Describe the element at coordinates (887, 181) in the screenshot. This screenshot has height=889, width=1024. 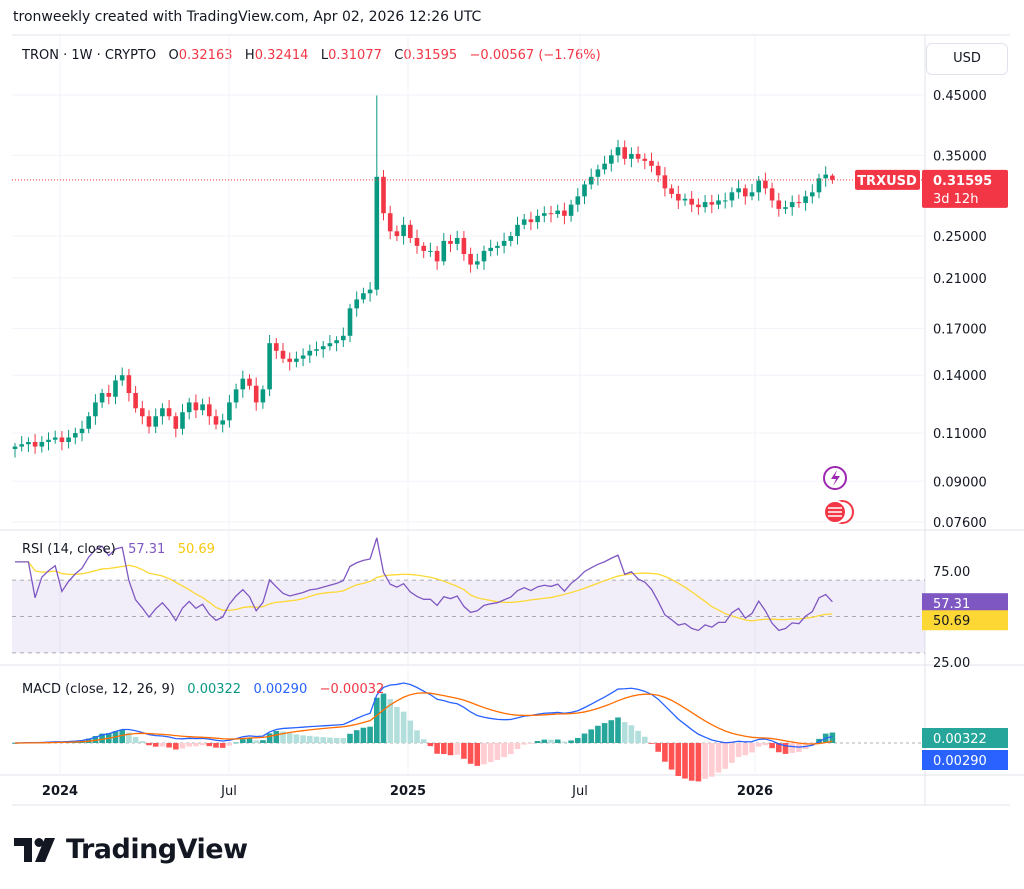
I see `symbol-tag-text: TRXUSD` at that location.